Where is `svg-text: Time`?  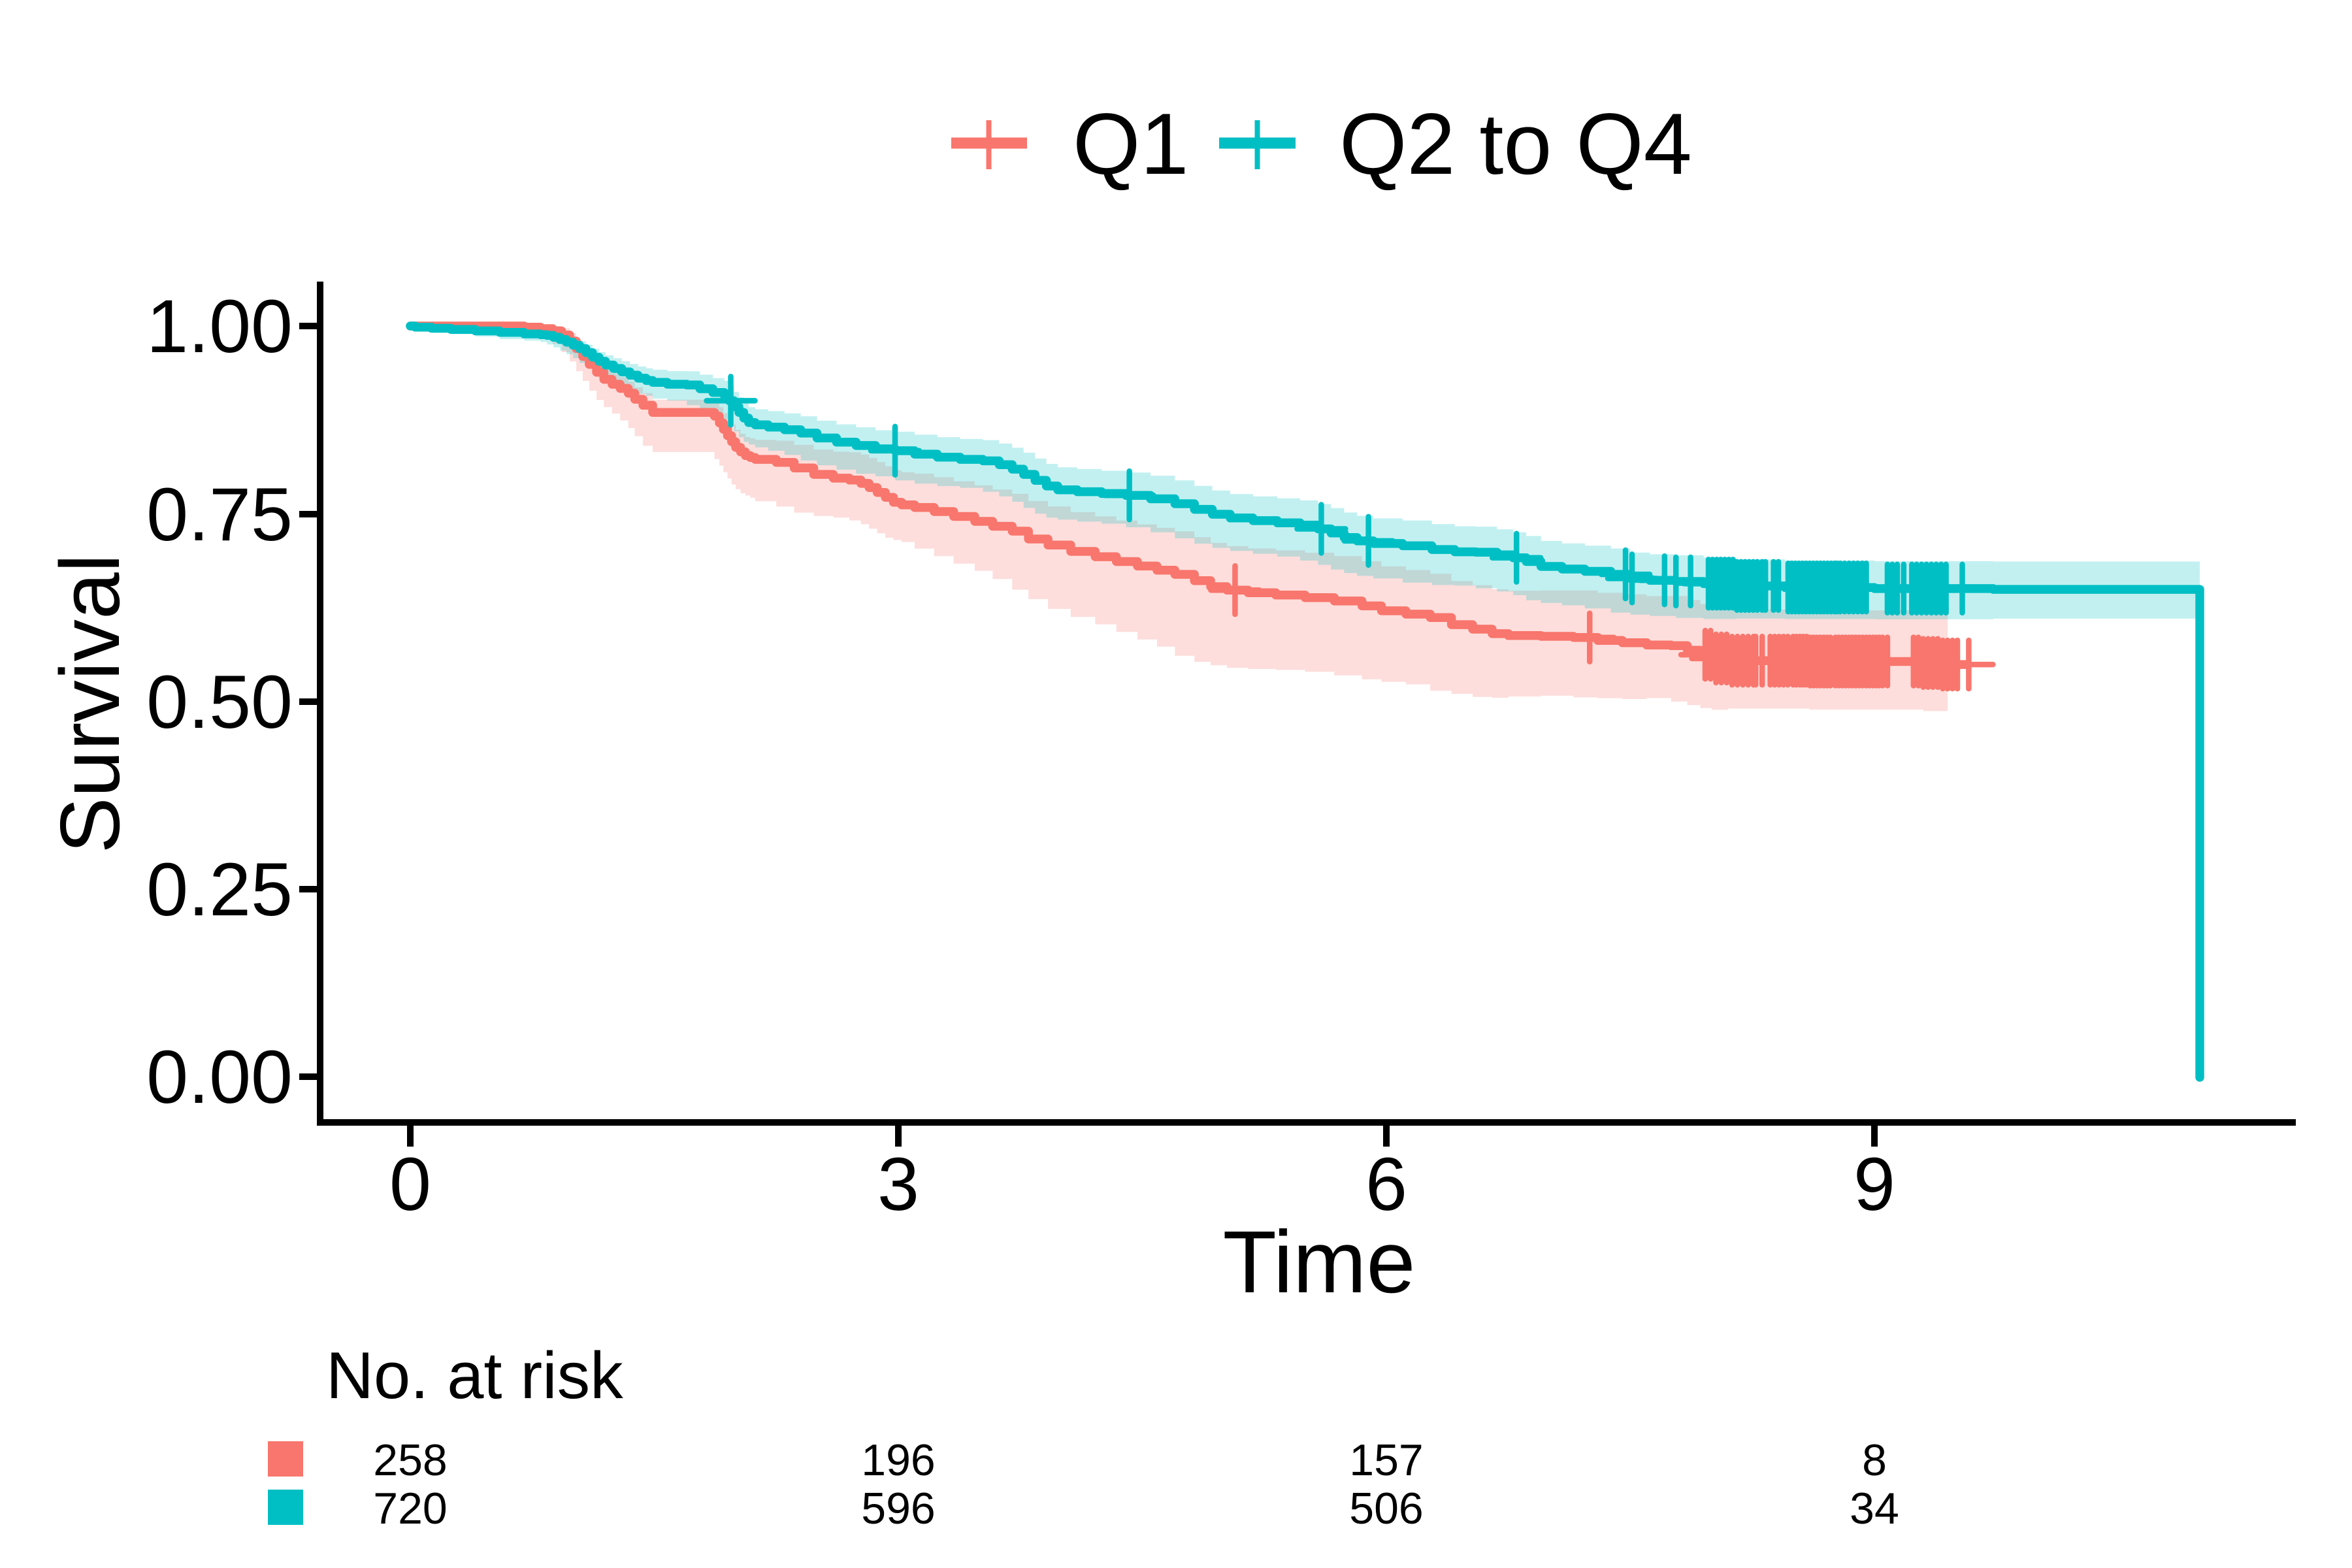
svg-text: Time is located at coordinates (1319, 1262).